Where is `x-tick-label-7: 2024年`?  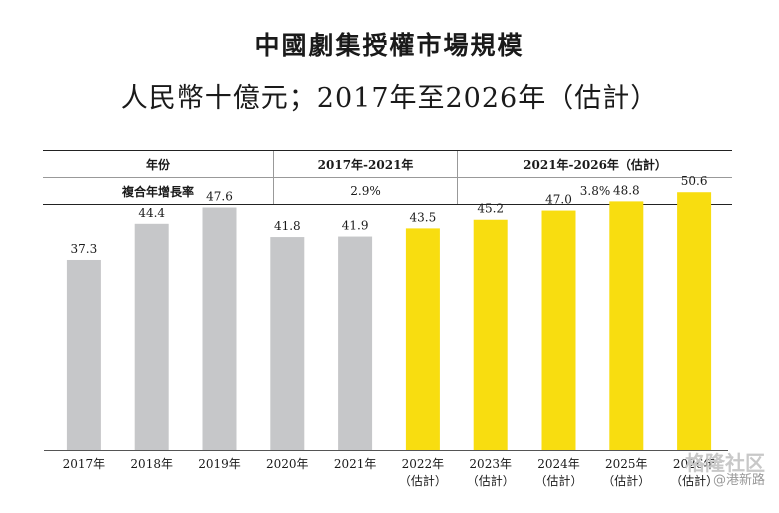 x-tick-label-7: 2024年 is located at coordinates (558, 464).